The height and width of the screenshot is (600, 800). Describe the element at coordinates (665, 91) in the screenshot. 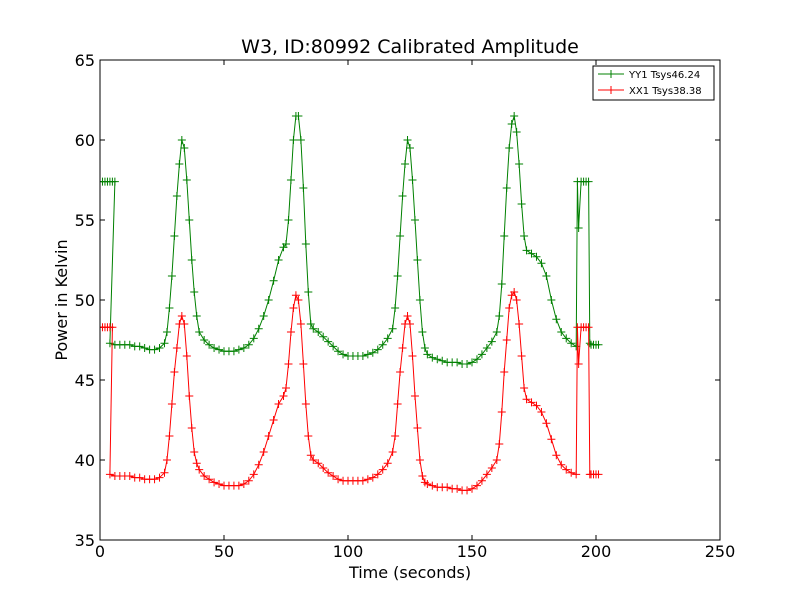

I see `legend-label: XX1 Tsys38.38` at that location.